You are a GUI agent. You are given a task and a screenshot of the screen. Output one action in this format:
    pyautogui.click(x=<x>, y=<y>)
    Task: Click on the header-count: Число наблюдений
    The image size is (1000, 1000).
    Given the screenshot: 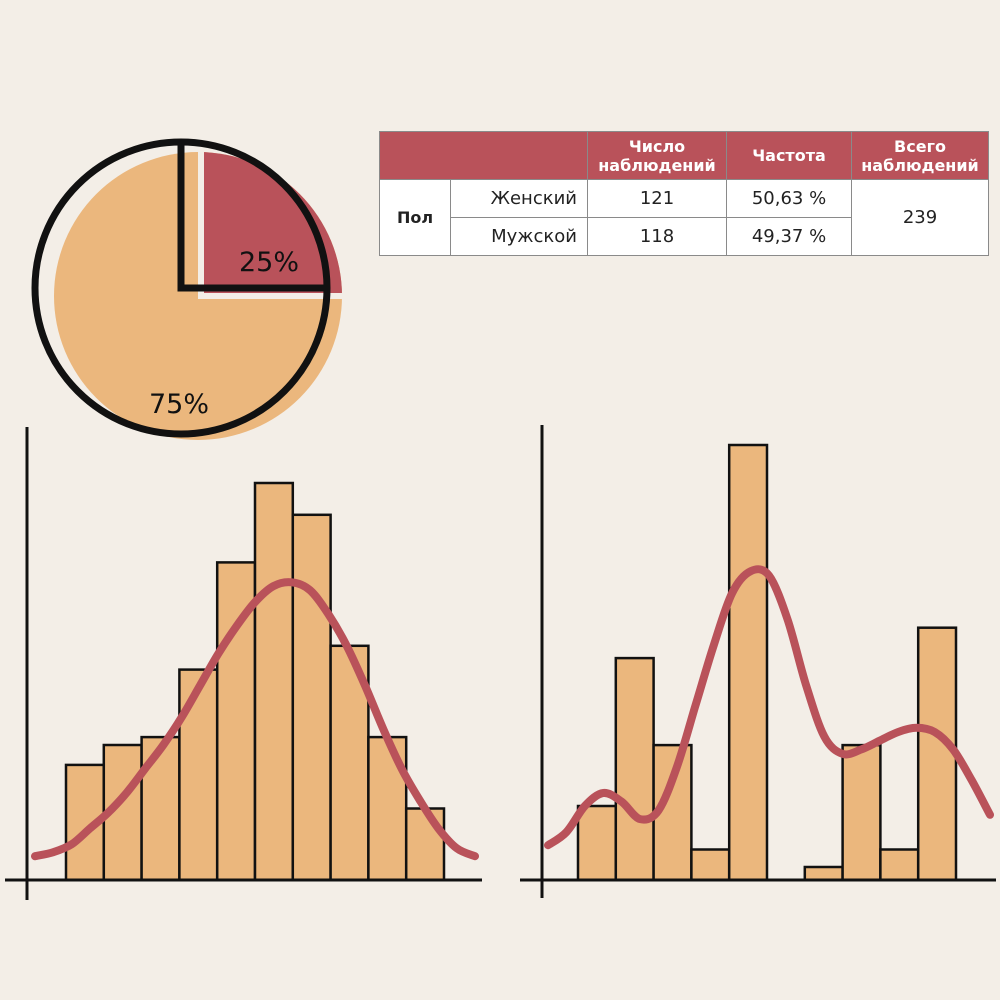 What is the action you would take?
    pyautogui.click(x=657, y=155)
    